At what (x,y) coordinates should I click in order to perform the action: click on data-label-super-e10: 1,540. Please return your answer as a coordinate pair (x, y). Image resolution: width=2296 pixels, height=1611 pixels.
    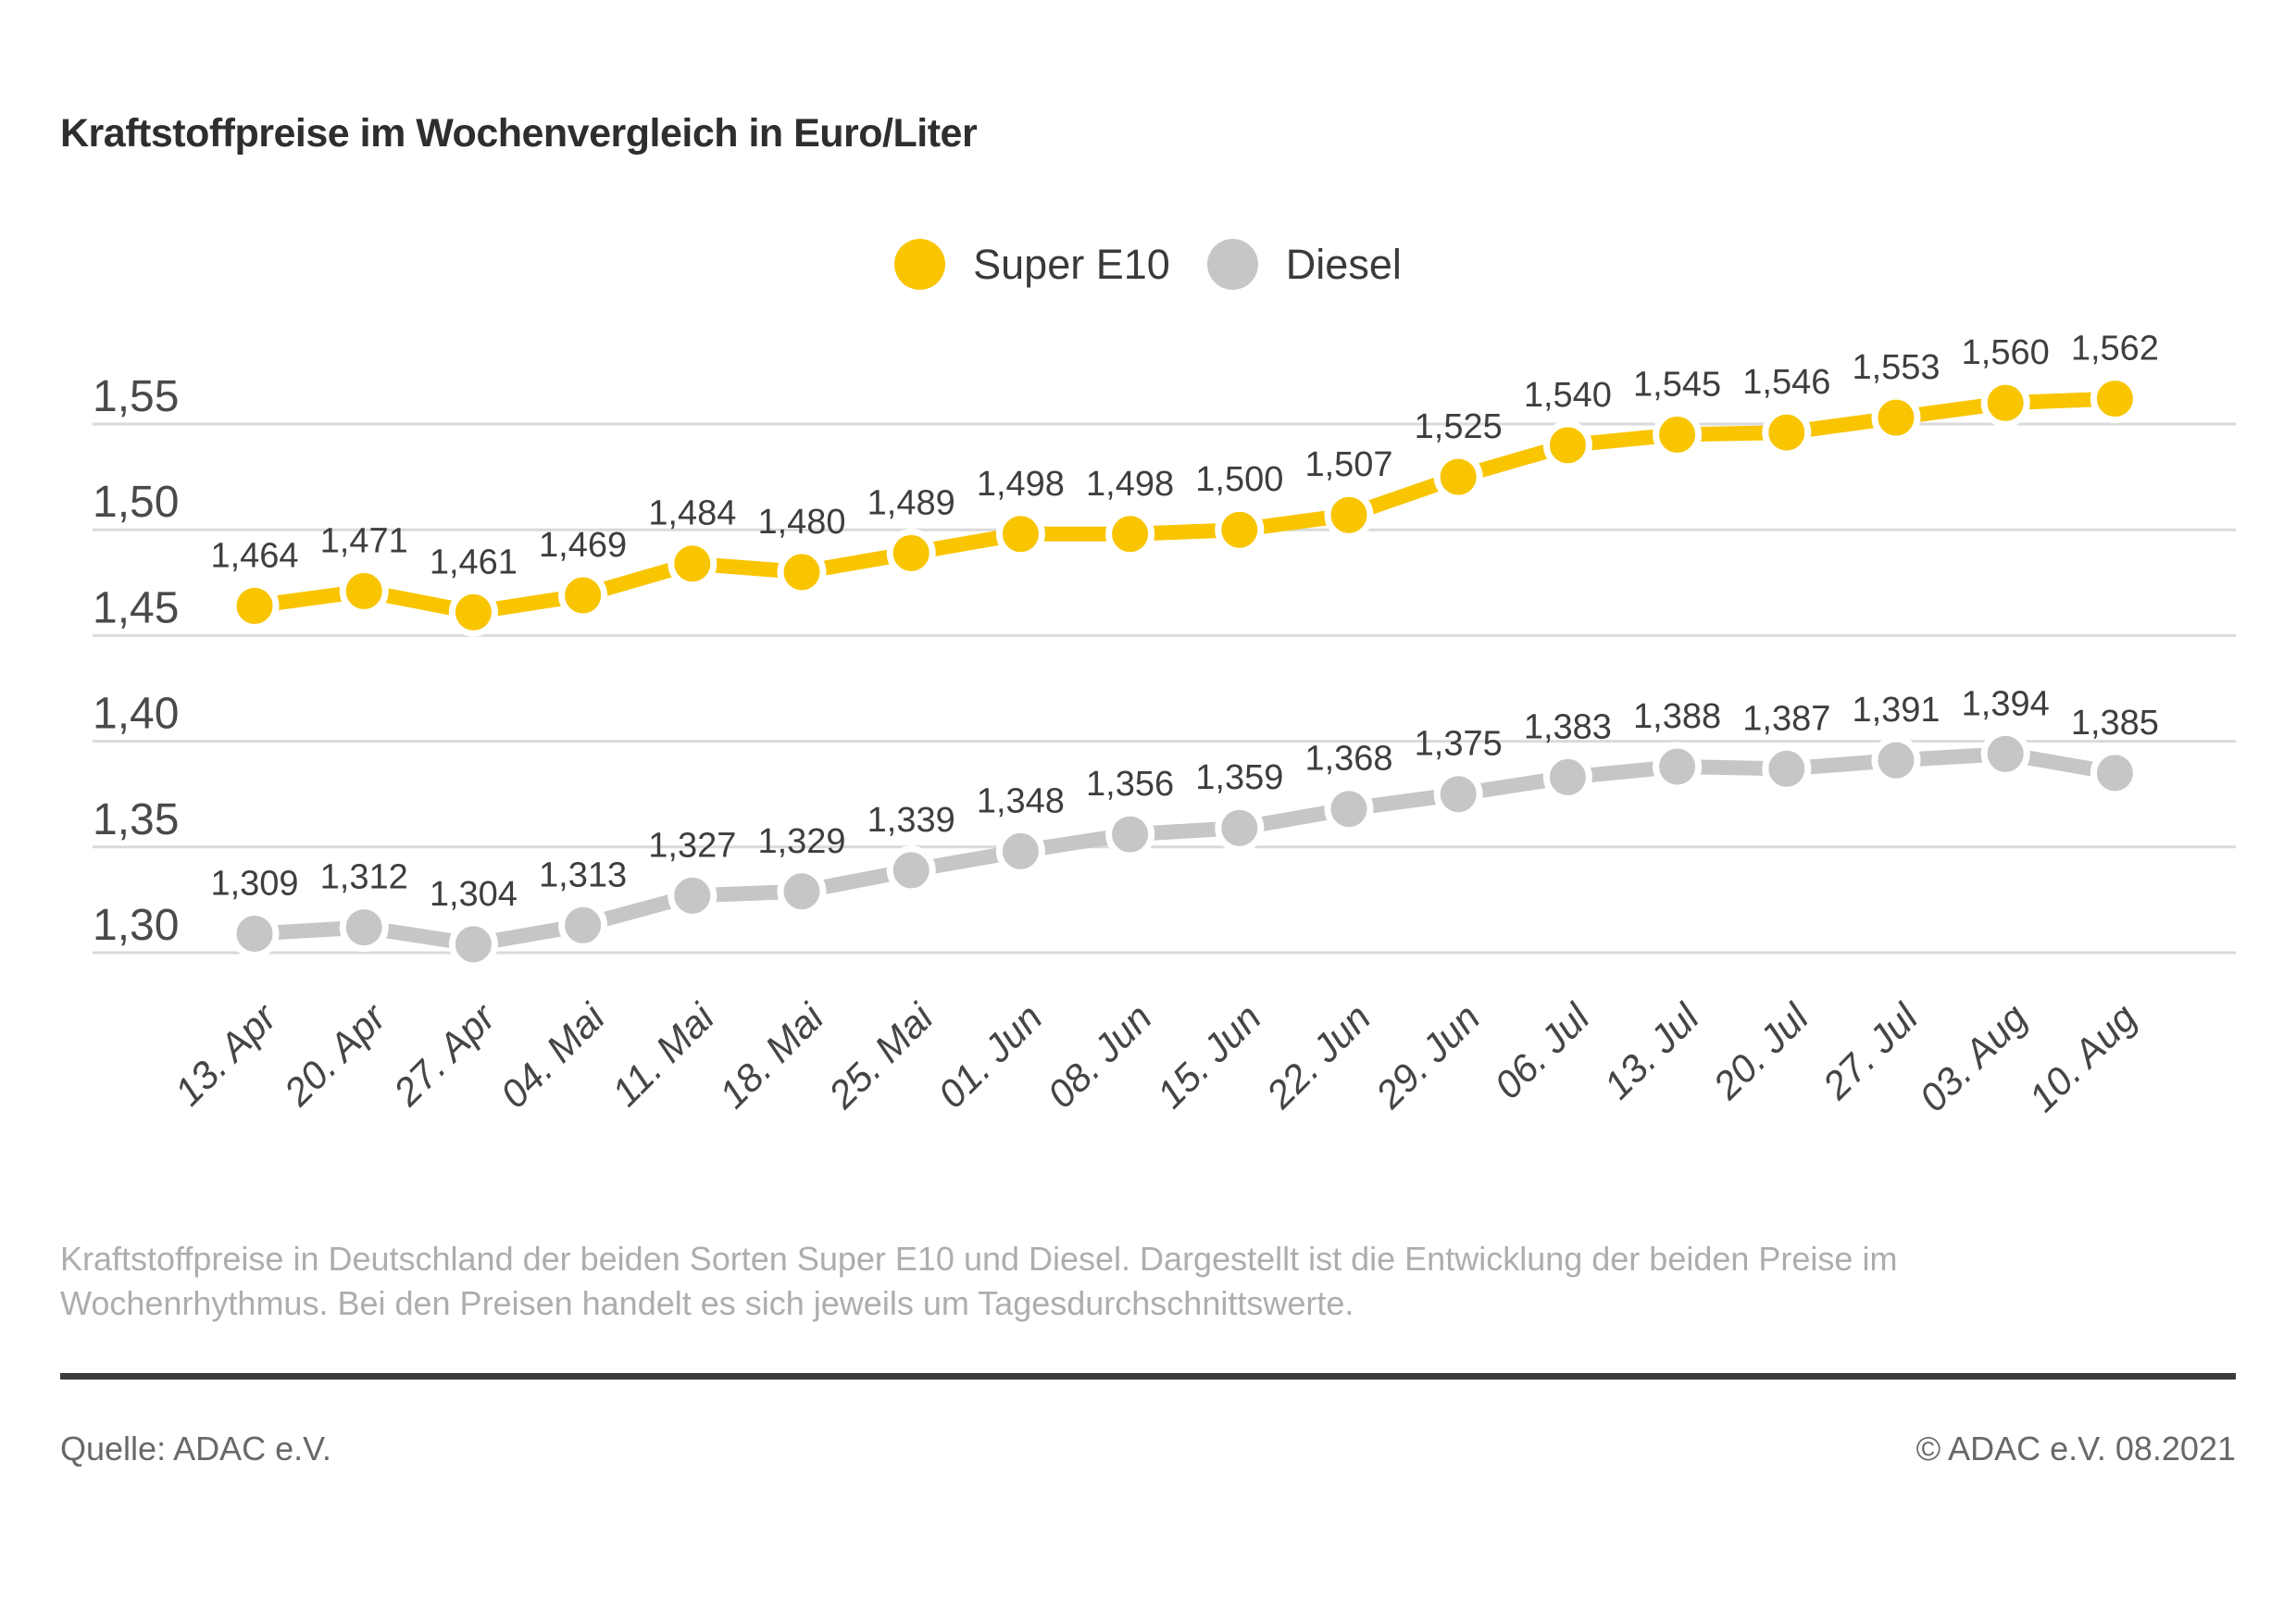
    Looking at the image, I should click on (1568, 395).